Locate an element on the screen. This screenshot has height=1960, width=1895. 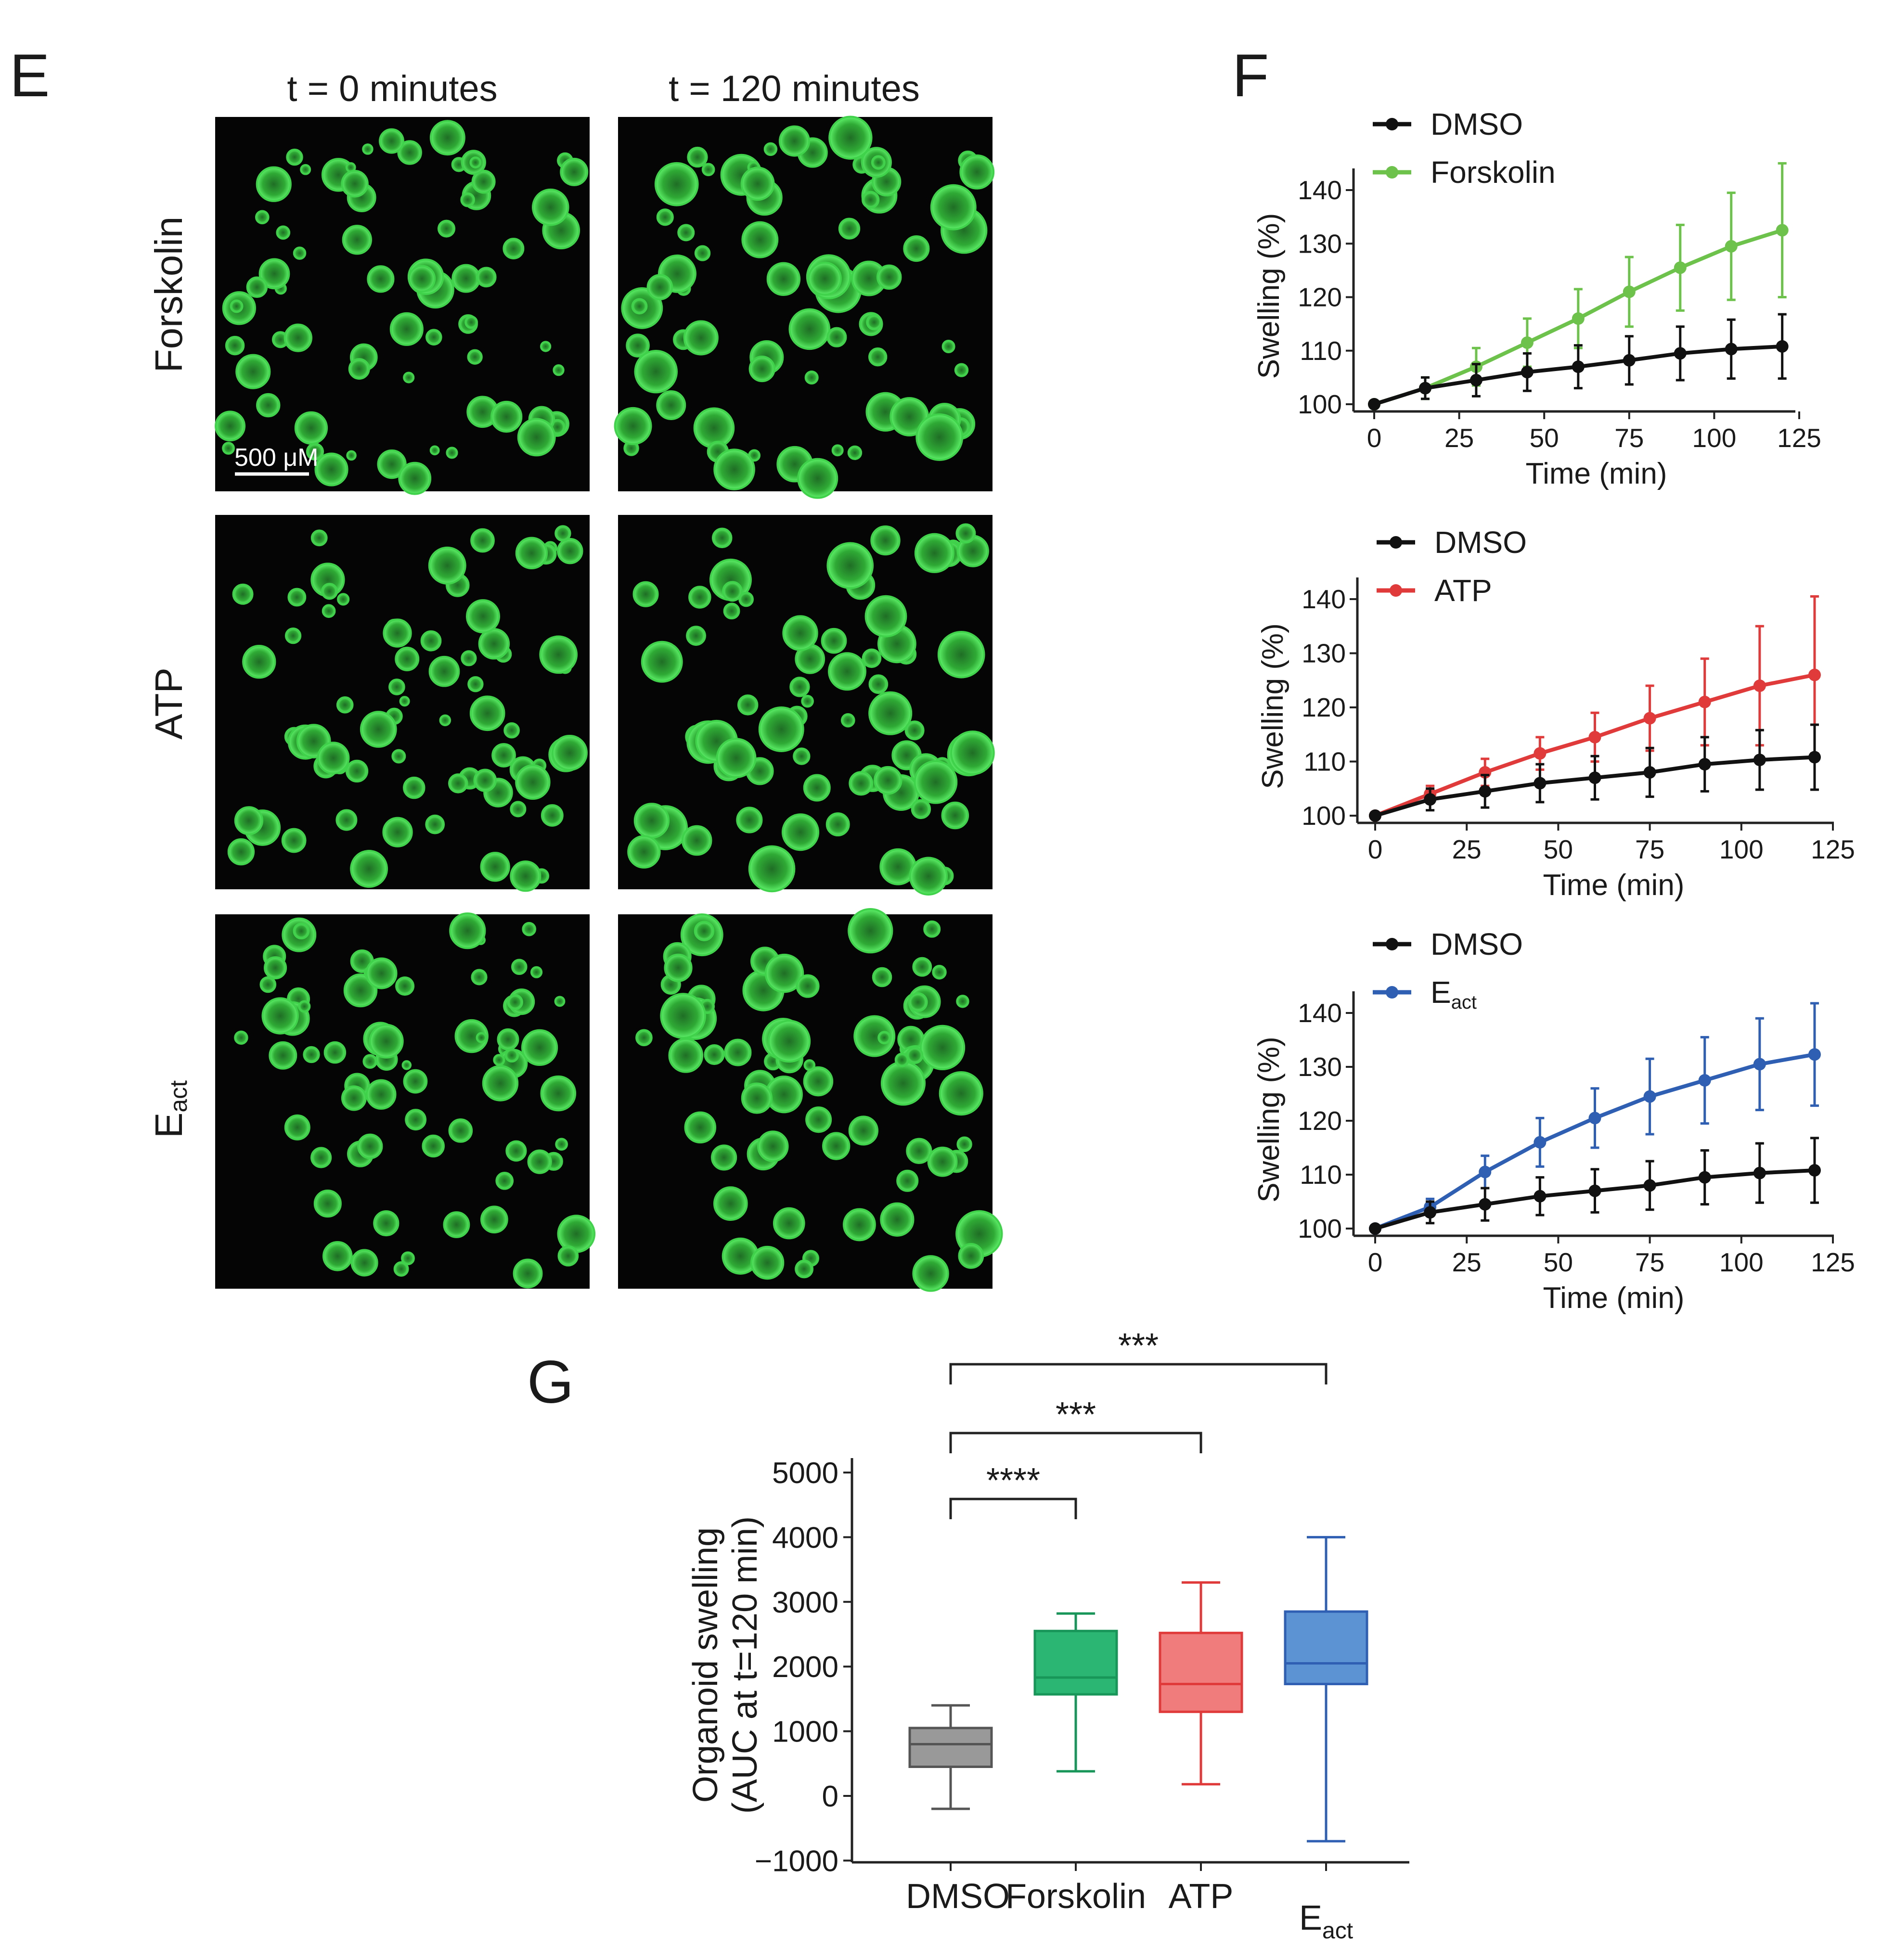
x-tick-label: 125 is located at coordinates (1799, 438).